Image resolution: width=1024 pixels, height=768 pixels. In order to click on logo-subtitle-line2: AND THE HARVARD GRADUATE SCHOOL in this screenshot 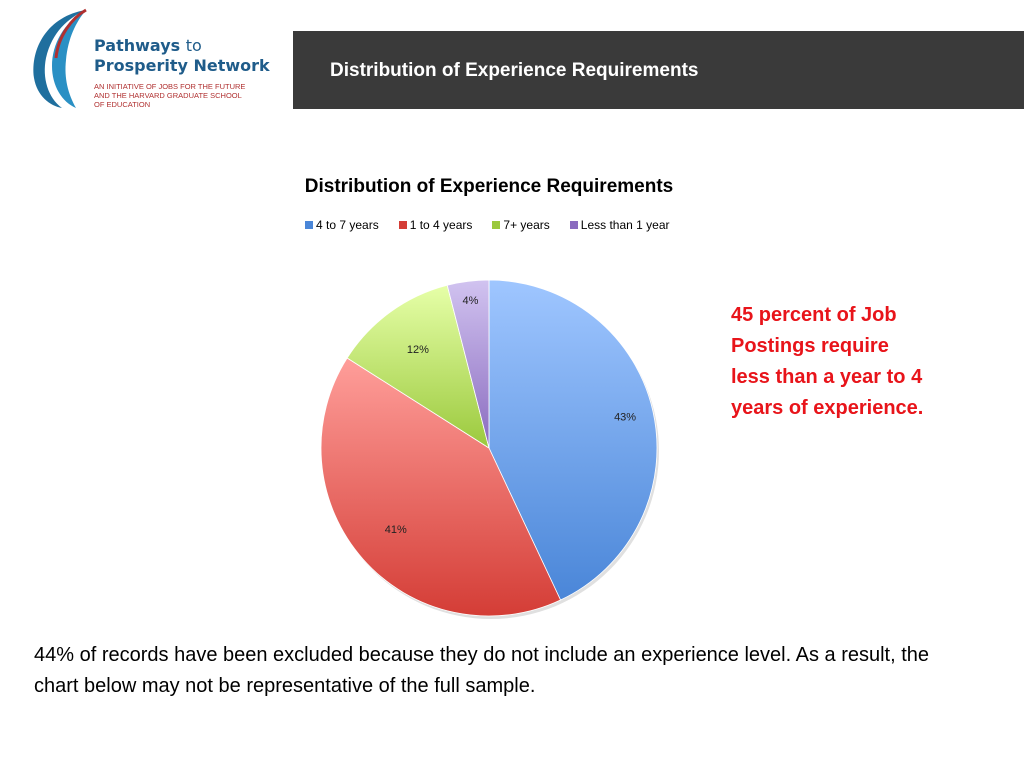, I will do `click(168, 95)`.